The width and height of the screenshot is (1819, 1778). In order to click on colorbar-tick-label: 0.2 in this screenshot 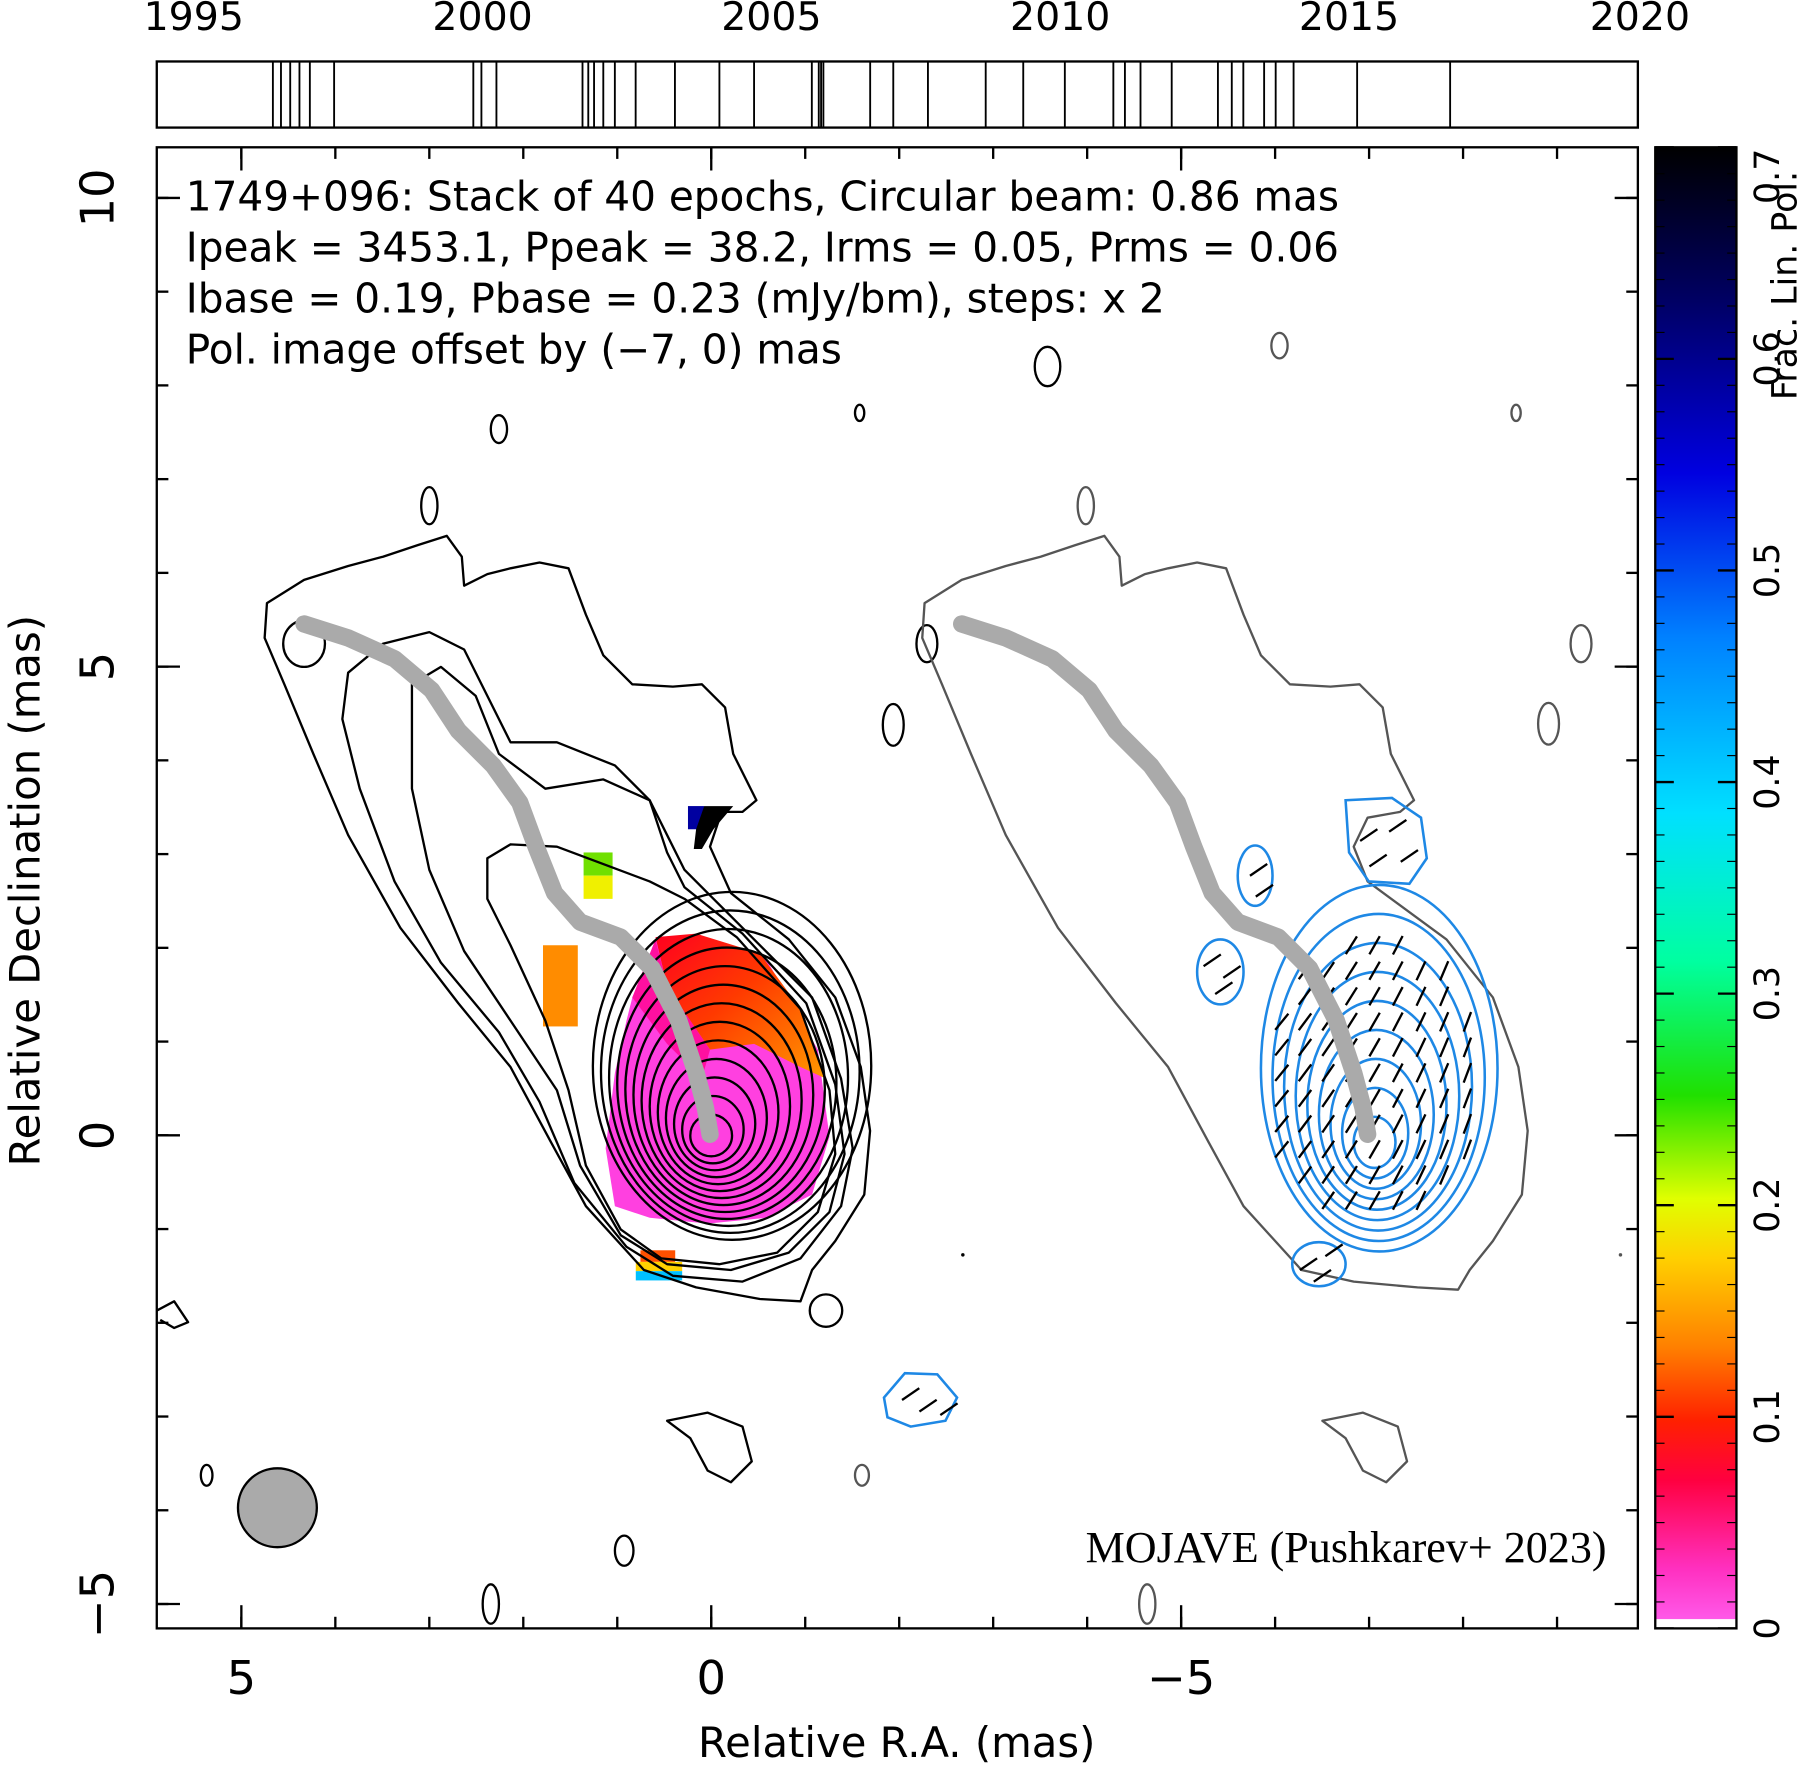, I will do `click(1768, 1205)`.